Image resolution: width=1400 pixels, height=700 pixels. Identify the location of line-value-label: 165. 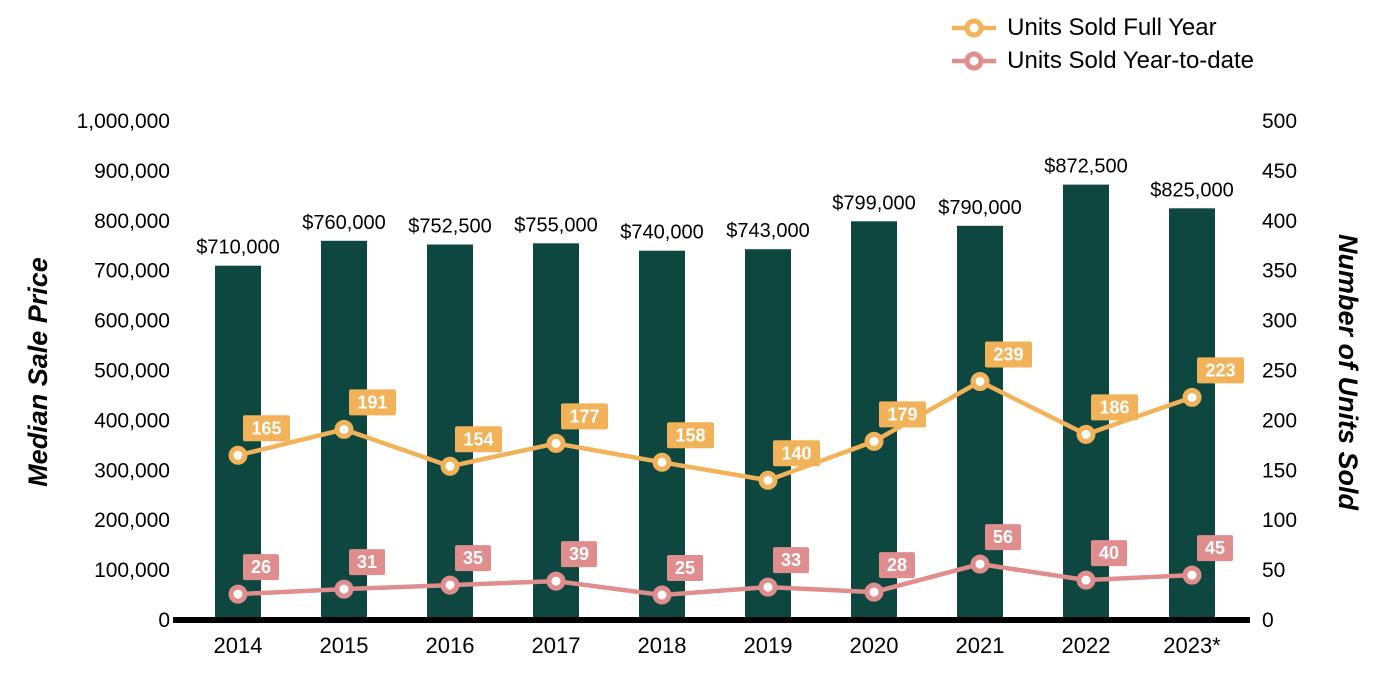
(266, 428).